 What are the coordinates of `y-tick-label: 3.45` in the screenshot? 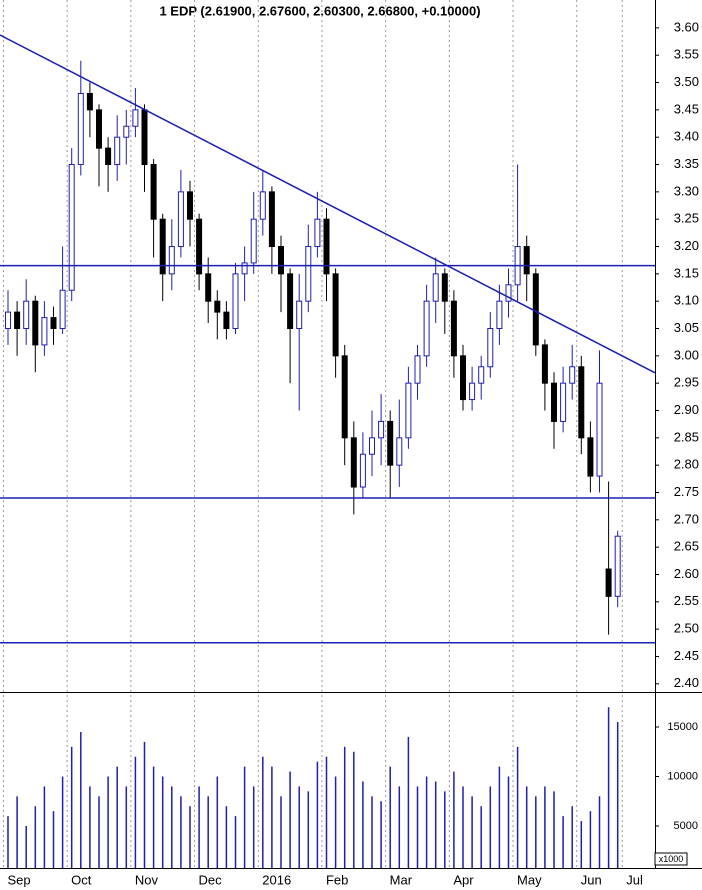 It's located at (686, 108).